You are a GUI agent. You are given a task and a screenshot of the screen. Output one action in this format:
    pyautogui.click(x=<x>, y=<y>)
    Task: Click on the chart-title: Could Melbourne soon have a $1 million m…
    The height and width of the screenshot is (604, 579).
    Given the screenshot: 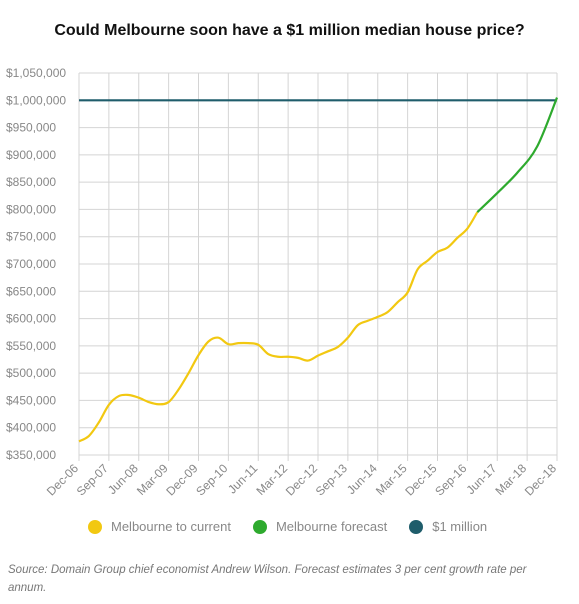 What is the action you would take?
    pyautogui.click(x=289, y=30)
    